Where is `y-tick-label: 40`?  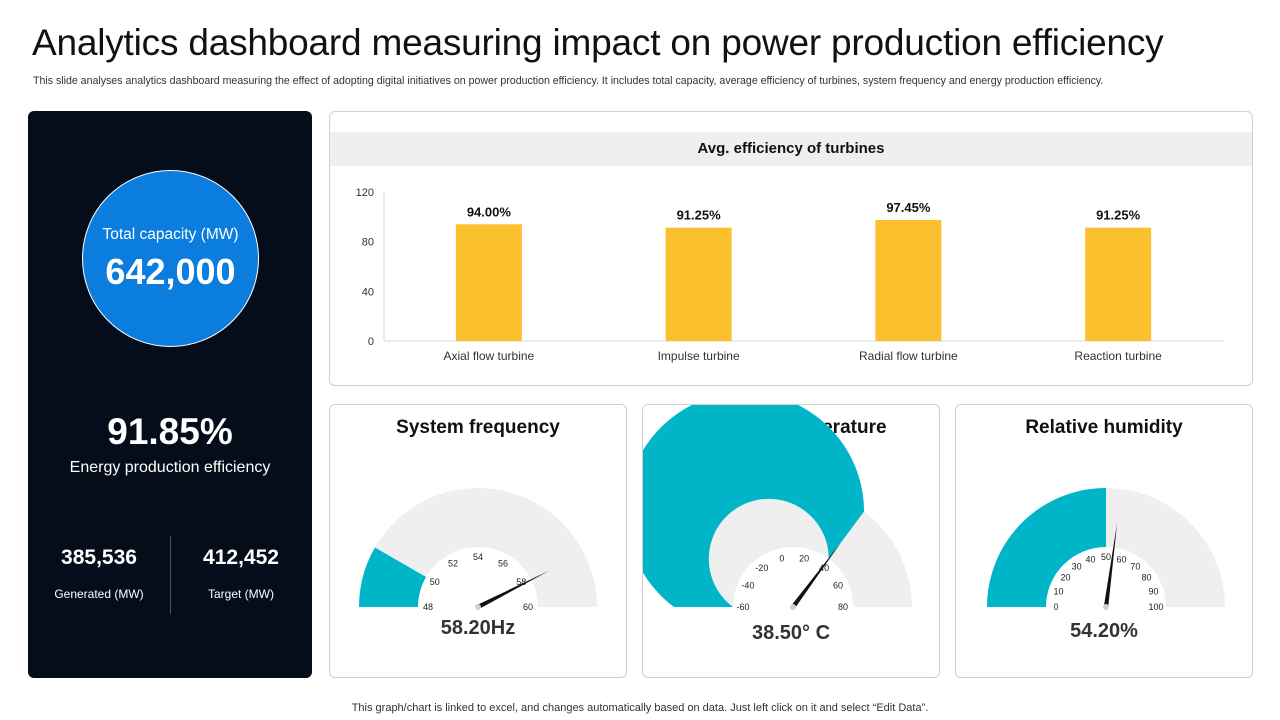 y-tick-label: 40 is located at coordinates (368, 292).